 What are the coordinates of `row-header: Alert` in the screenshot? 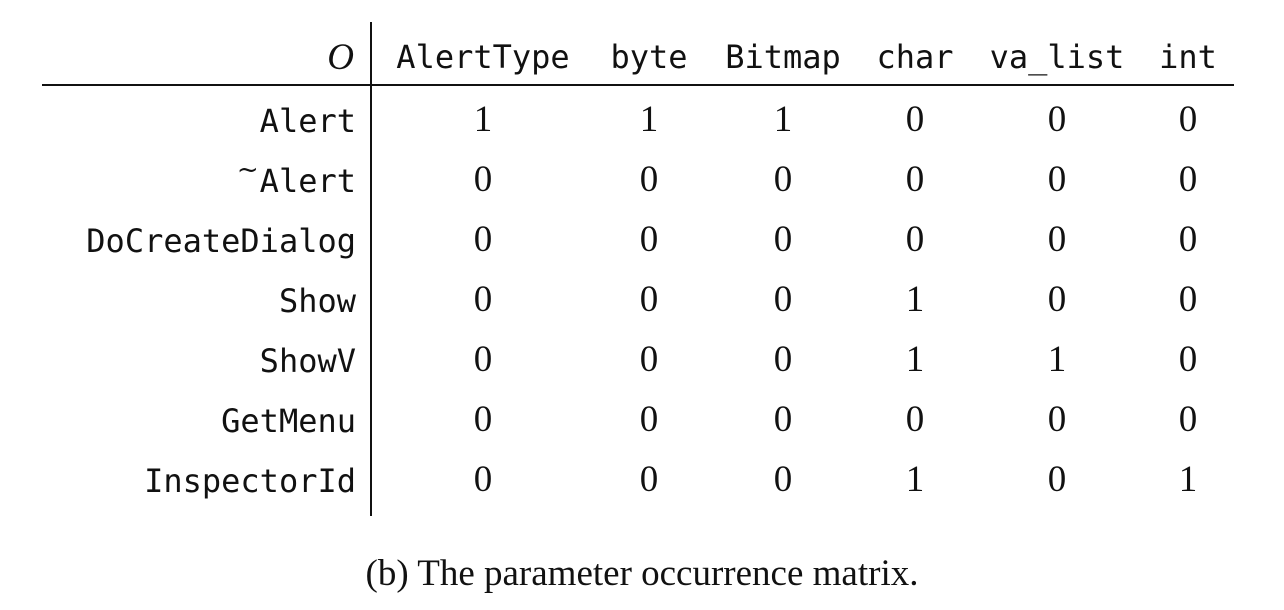 It's located at (307, 121).